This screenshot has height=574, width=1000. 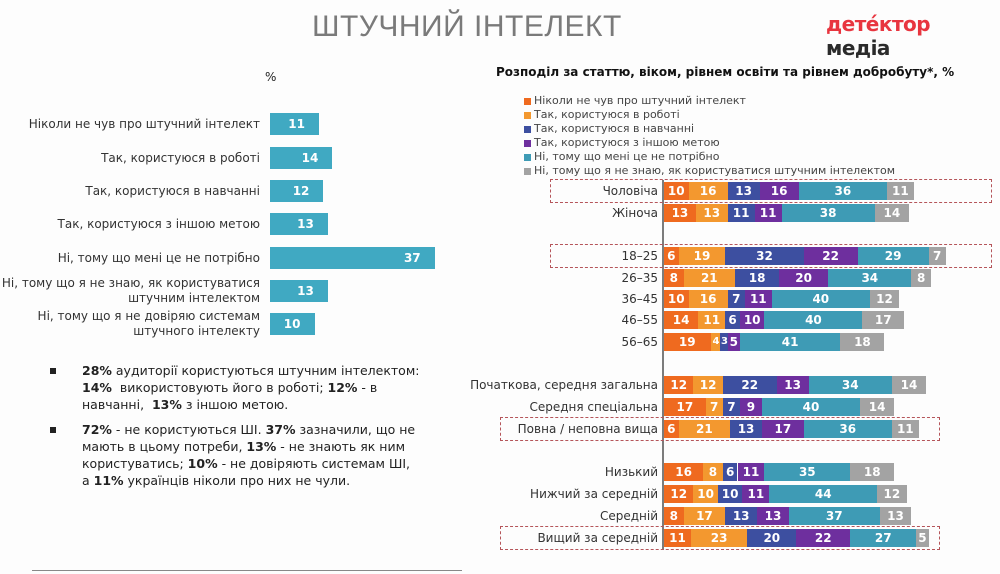 I want to click on note-text: - не користуються ШІ., so click(x=188, y=429).